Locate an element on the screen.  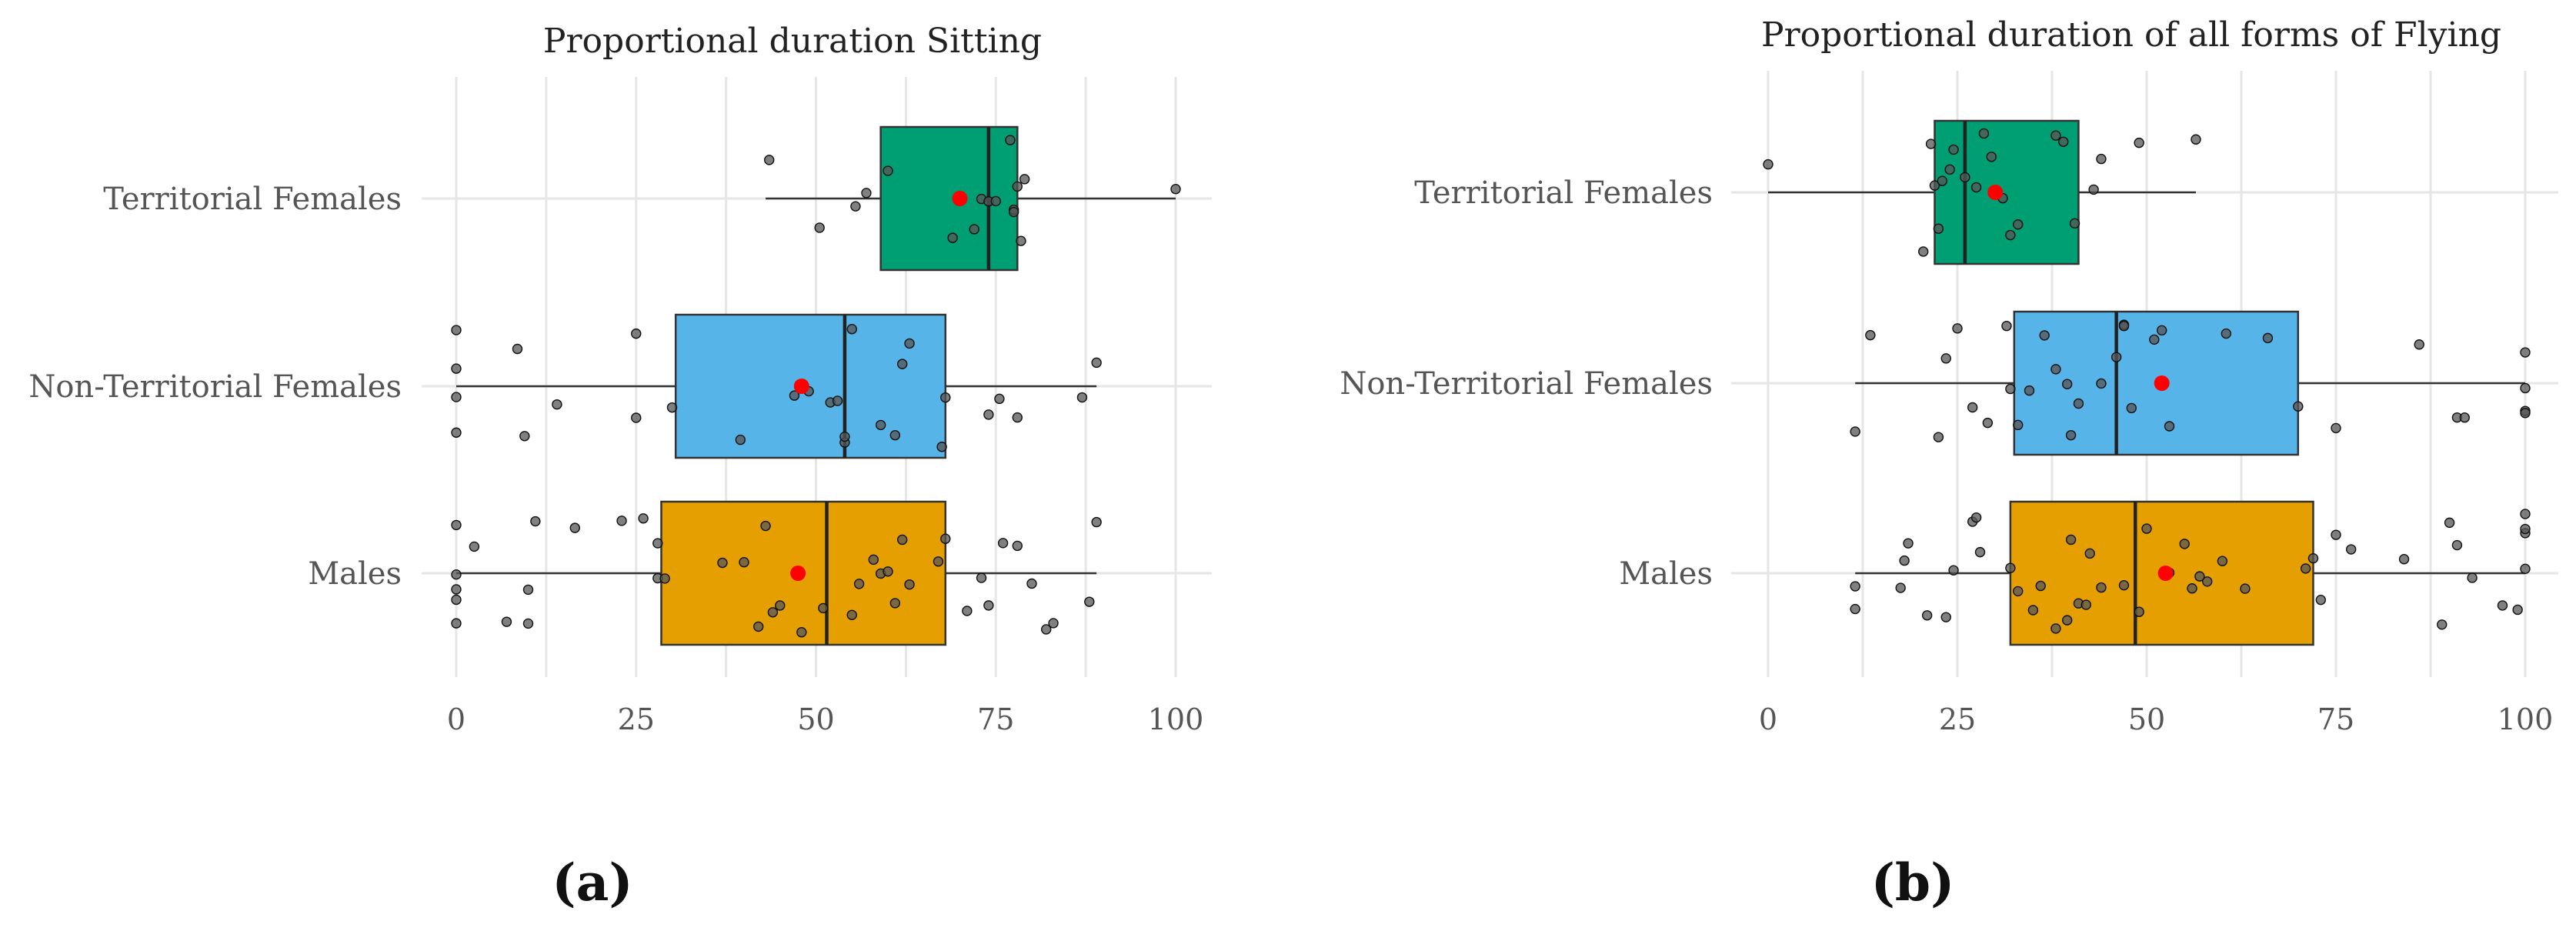
x-tick-label: 50 is located at coordinates (2146, 719).